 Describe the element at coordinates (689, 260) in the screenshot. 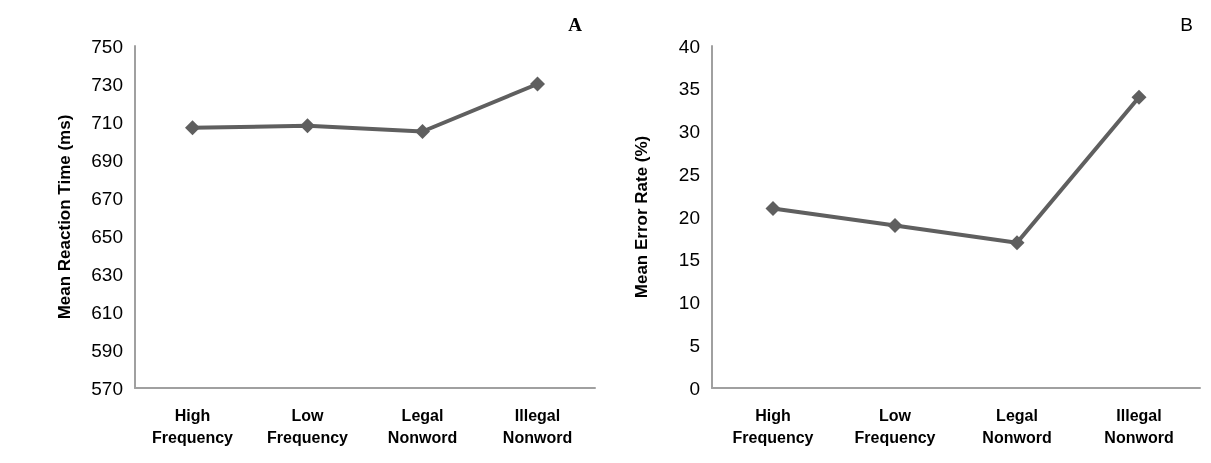

I see `y-tick-label: 15` at that location.